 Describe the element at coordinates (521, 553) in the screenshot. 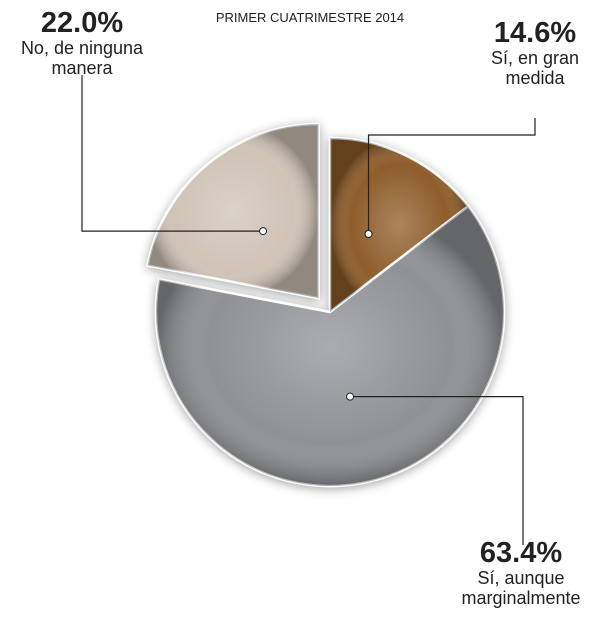

I see `slice-value-label: 63.4%` at that location.